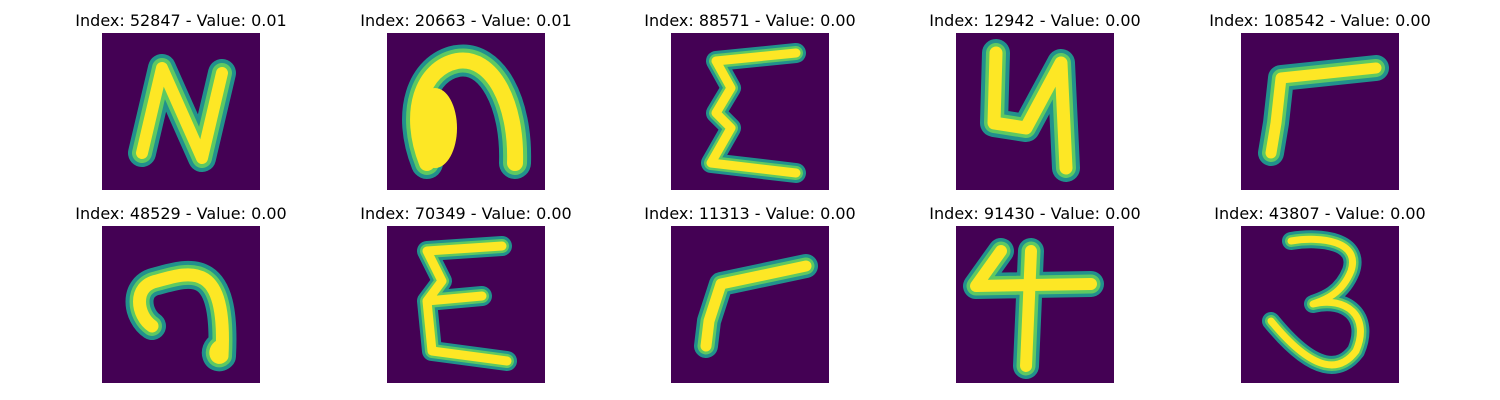 Image resolution: width=1500 pixels, height=400 pixels. What do you see at coordinates (750, 20) in the screenshot?
I see `panel-title: Index: 88571 - Value: 0.00` at bounding box center [750, 20].